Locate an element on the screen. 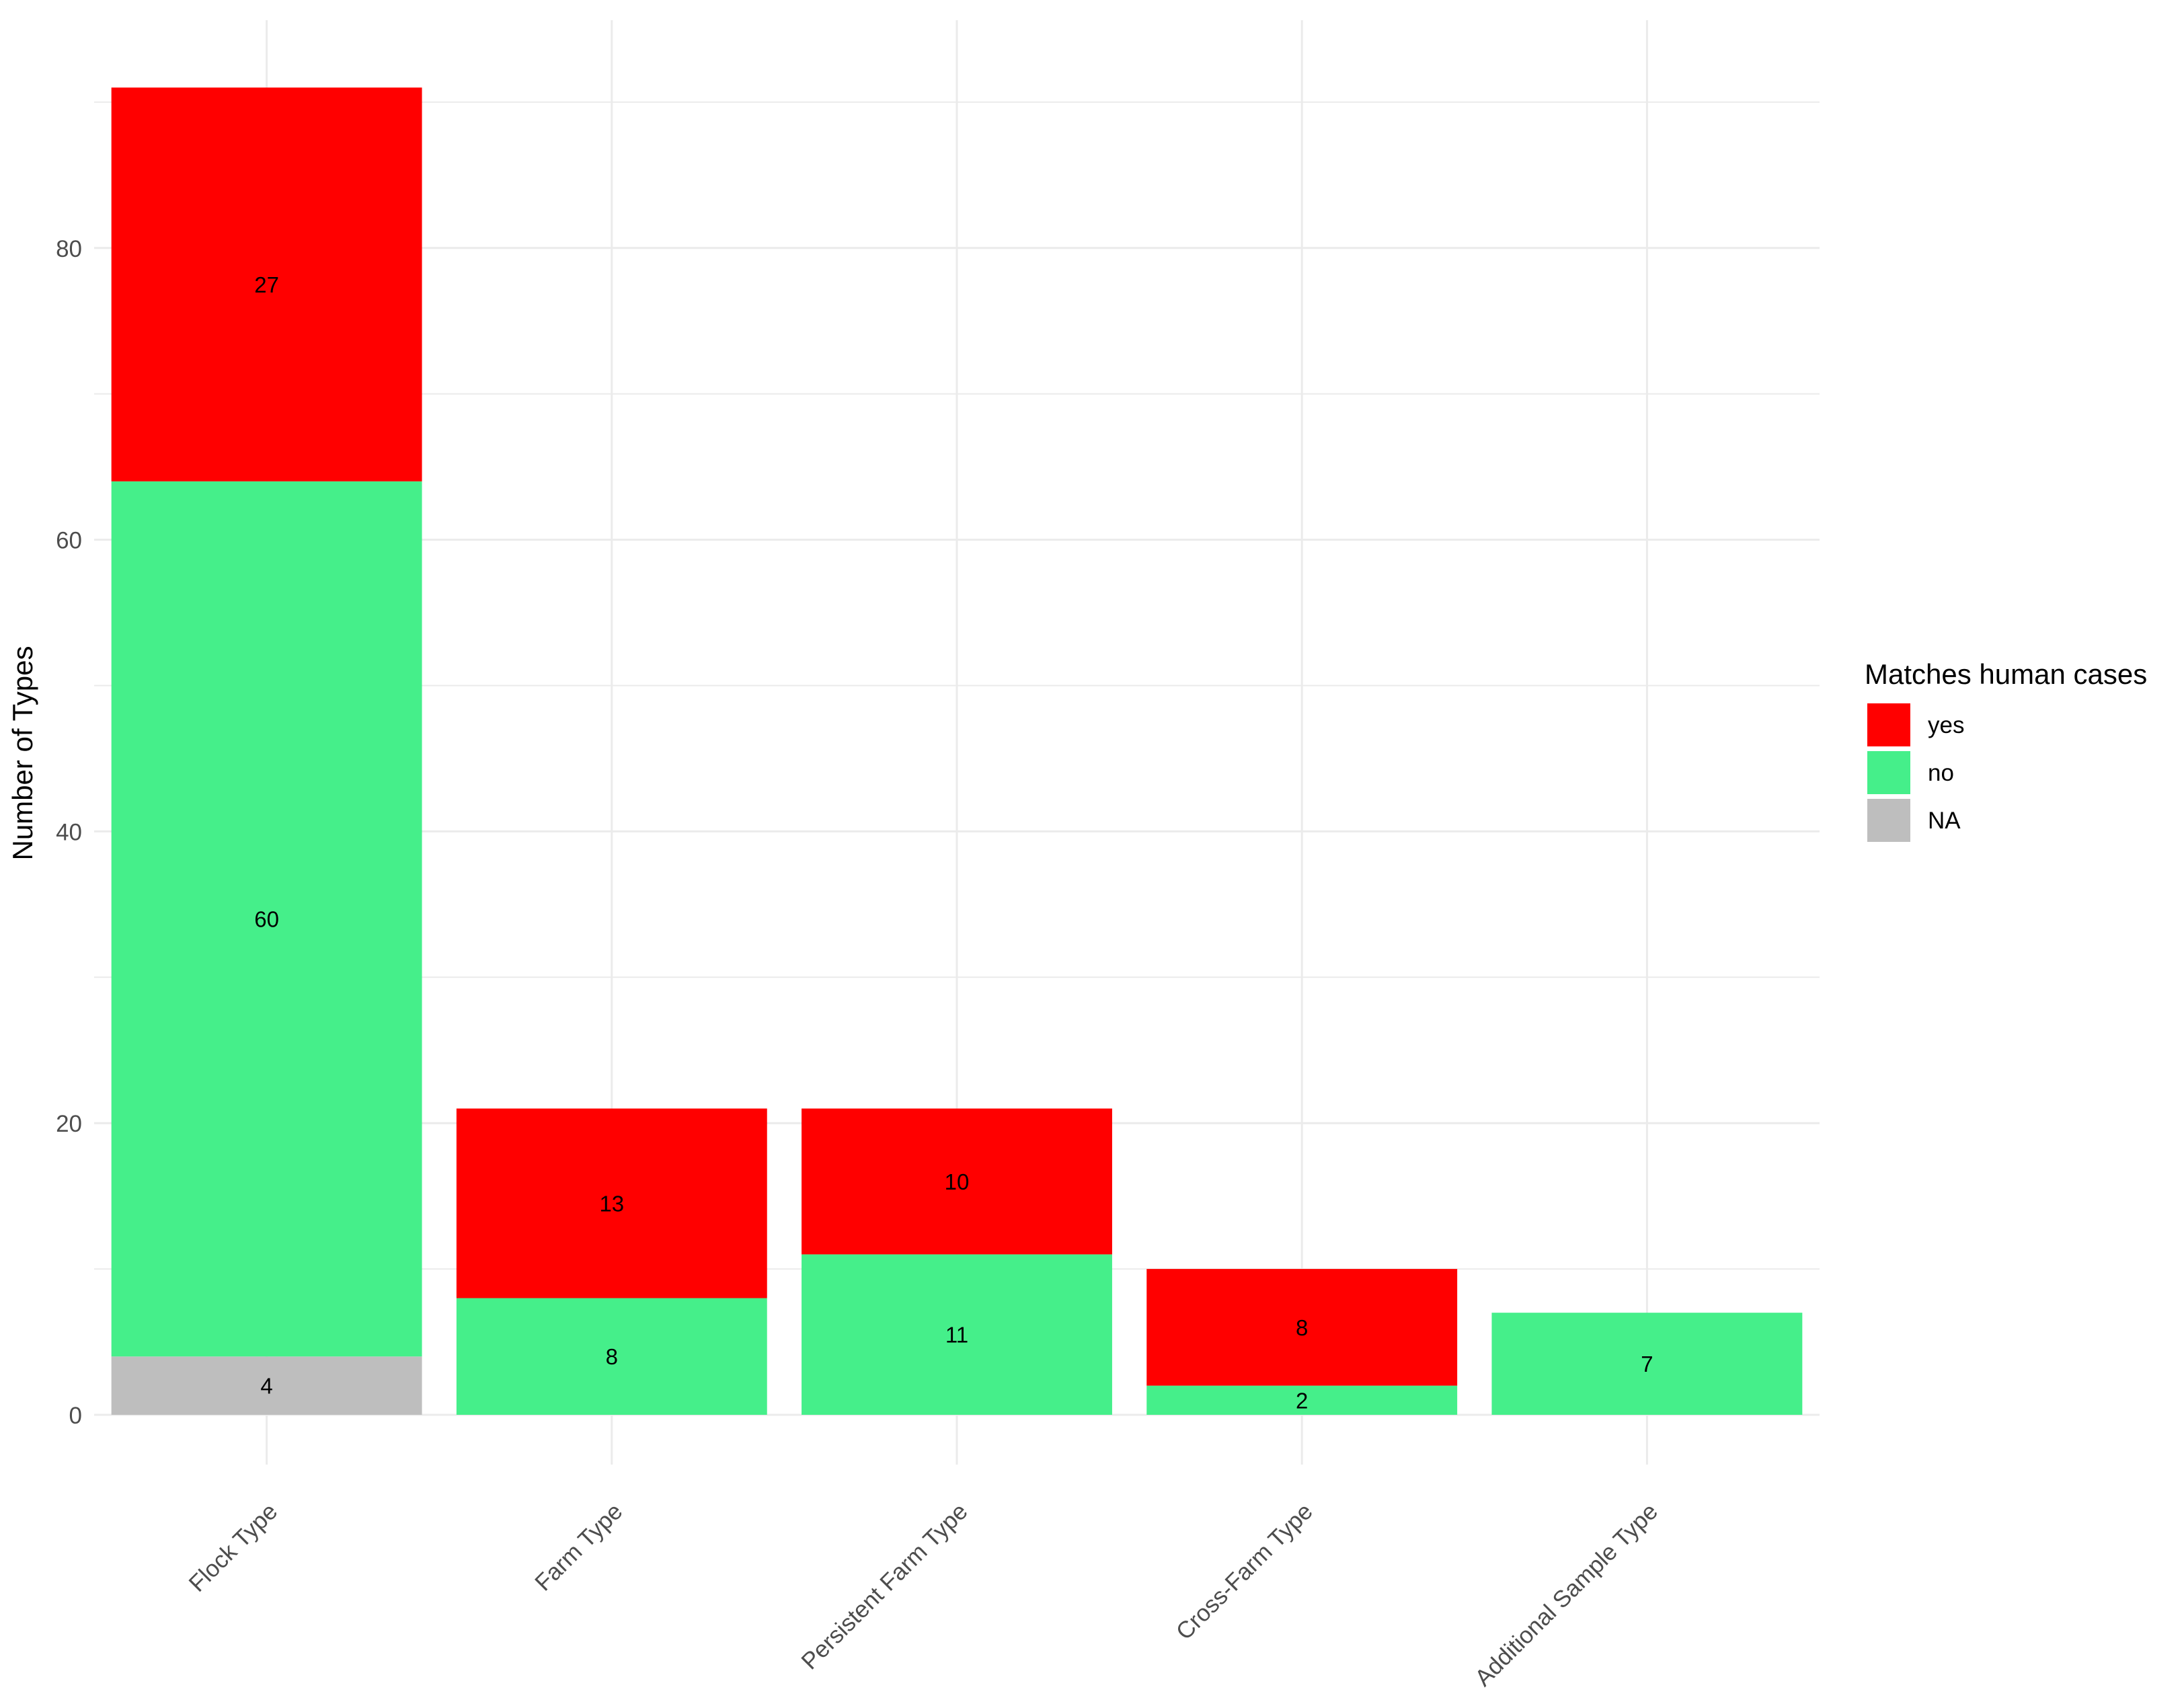 The image size is (2184, 1708). bar-farm-type-yes is located at coordinates (611, 1203).